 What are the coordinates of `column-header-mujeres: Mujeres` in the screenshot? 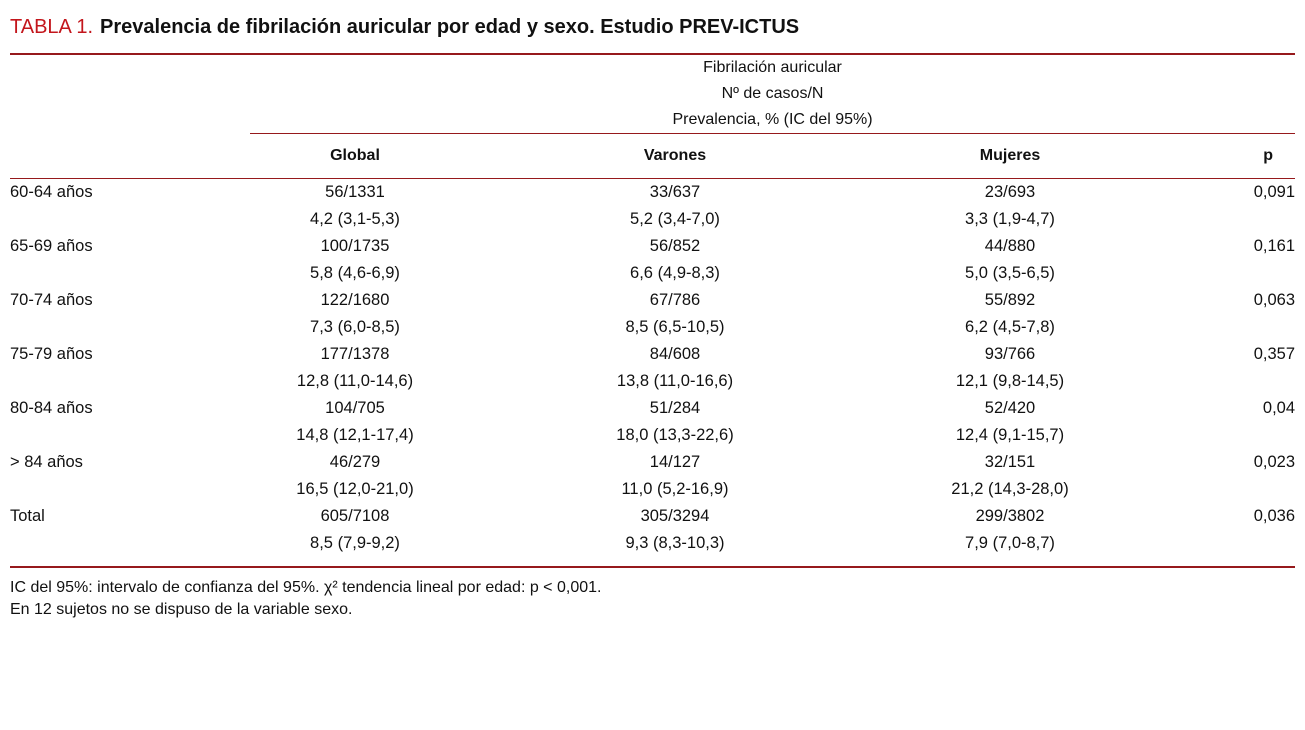 It's located at (1010, 156).